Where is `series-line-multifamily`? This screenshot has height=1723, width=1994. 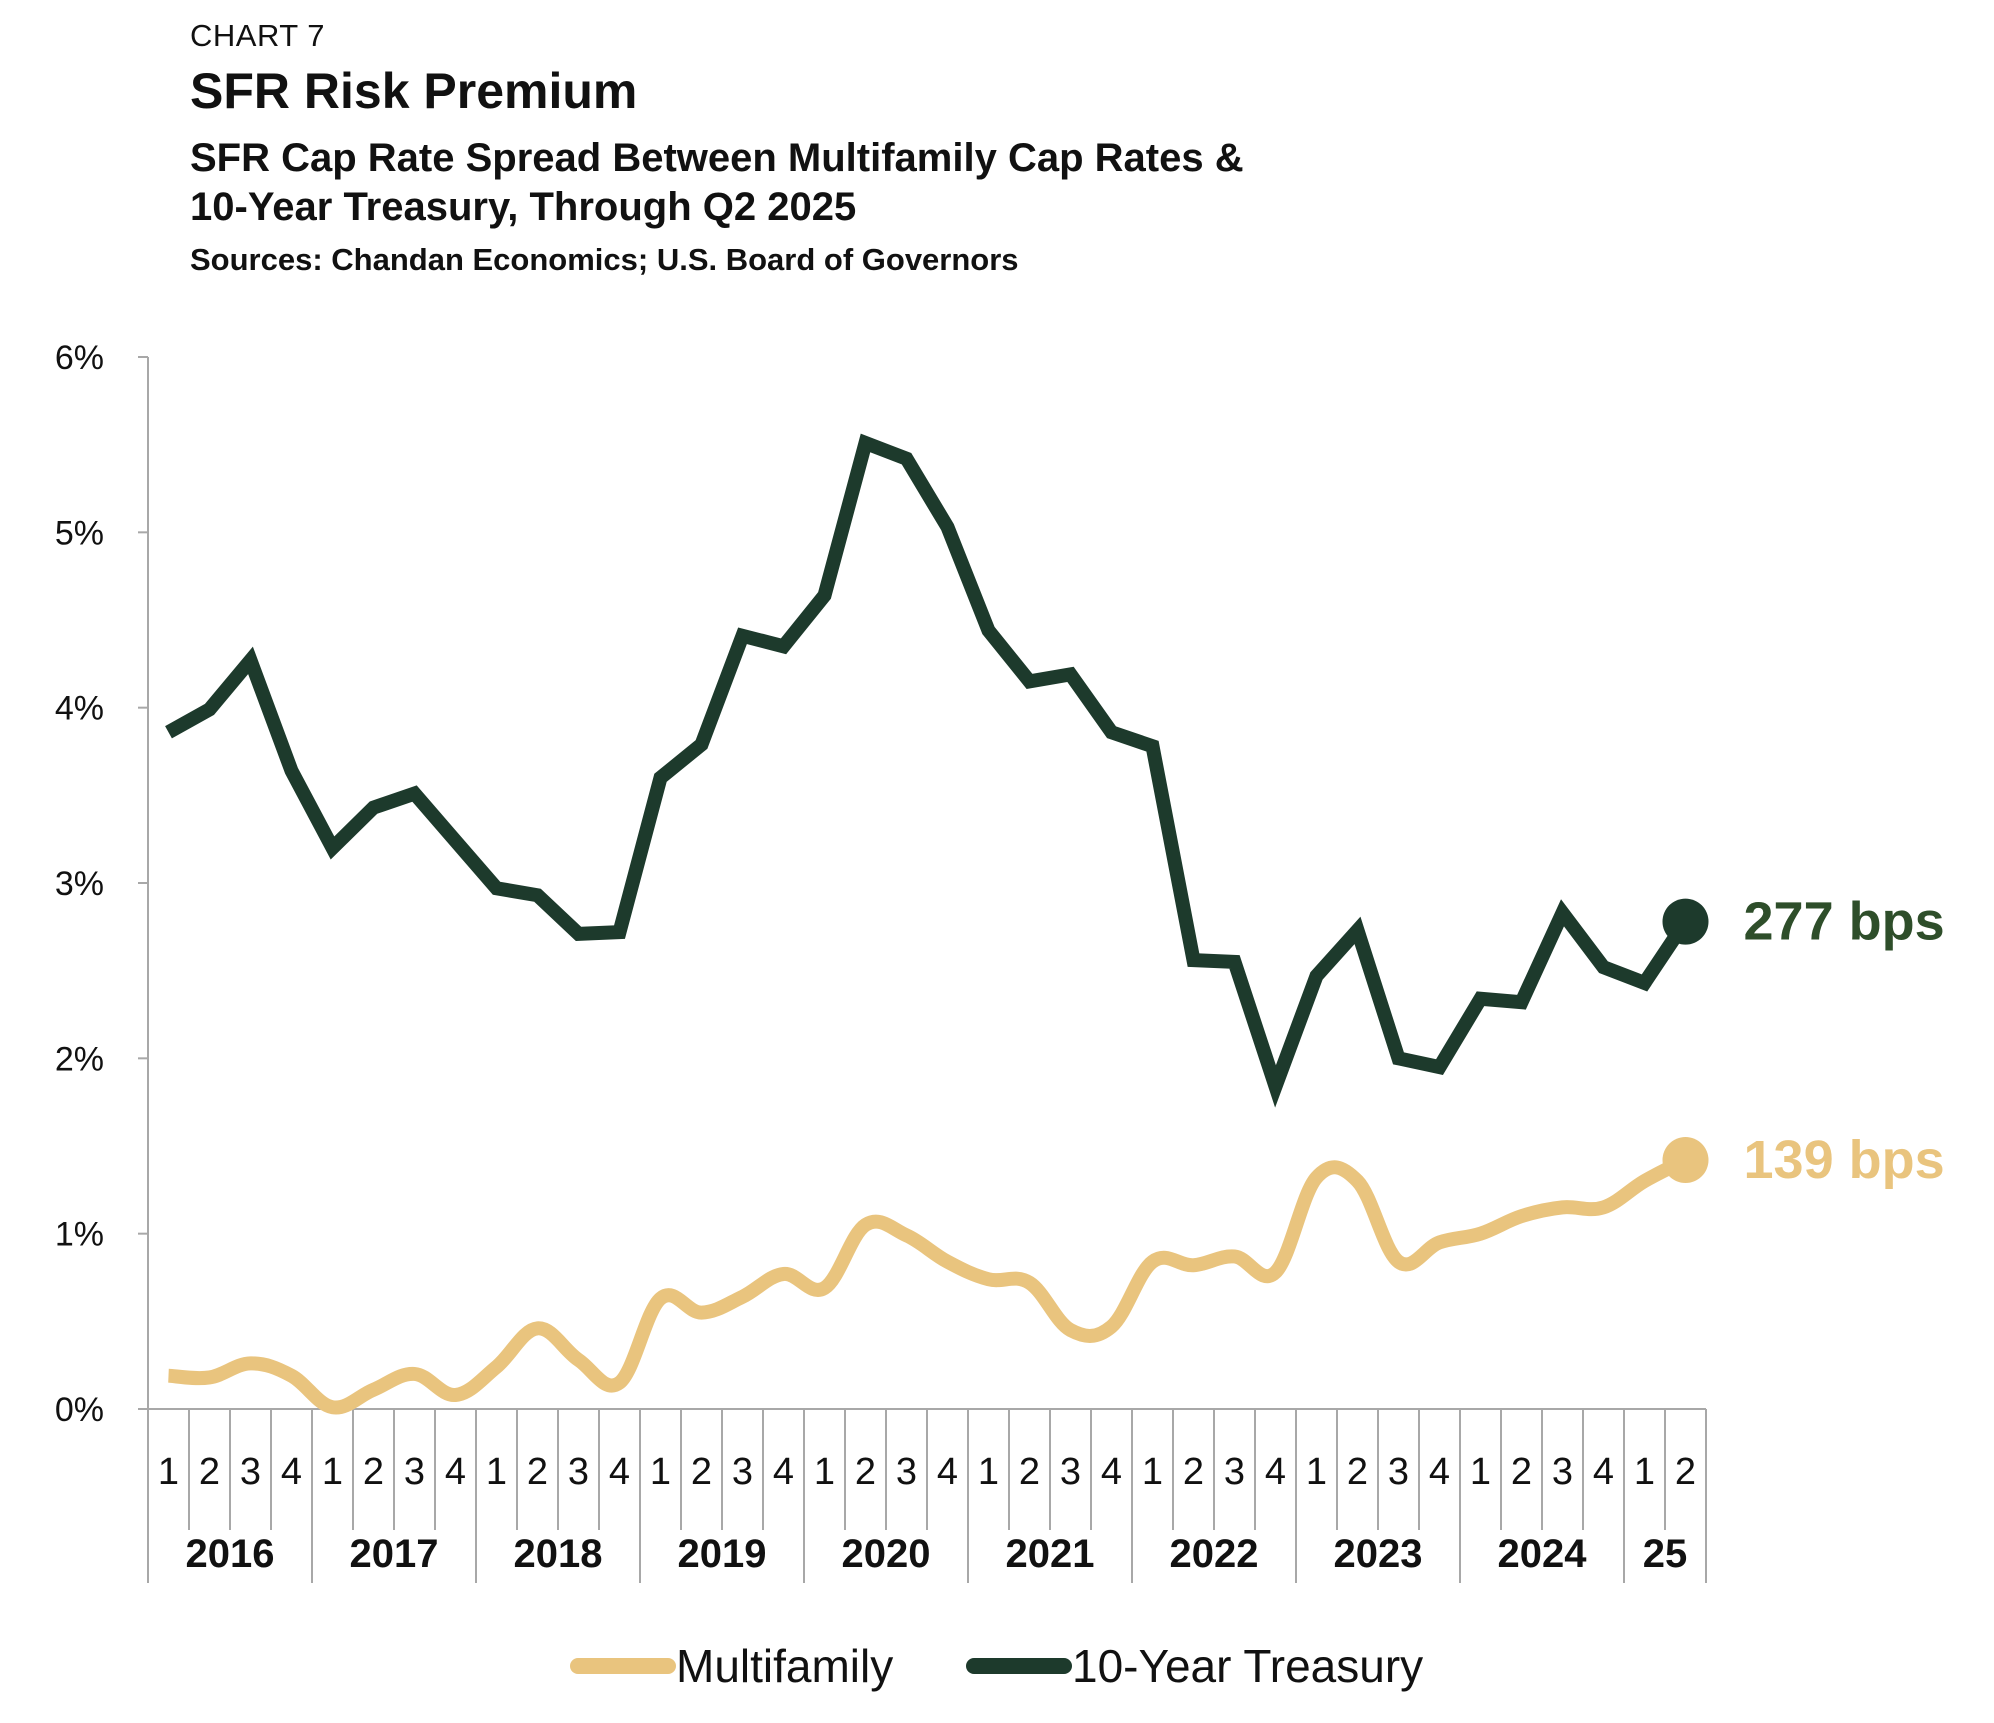 series-line-multifamily is located at coordinates (928, 1284).